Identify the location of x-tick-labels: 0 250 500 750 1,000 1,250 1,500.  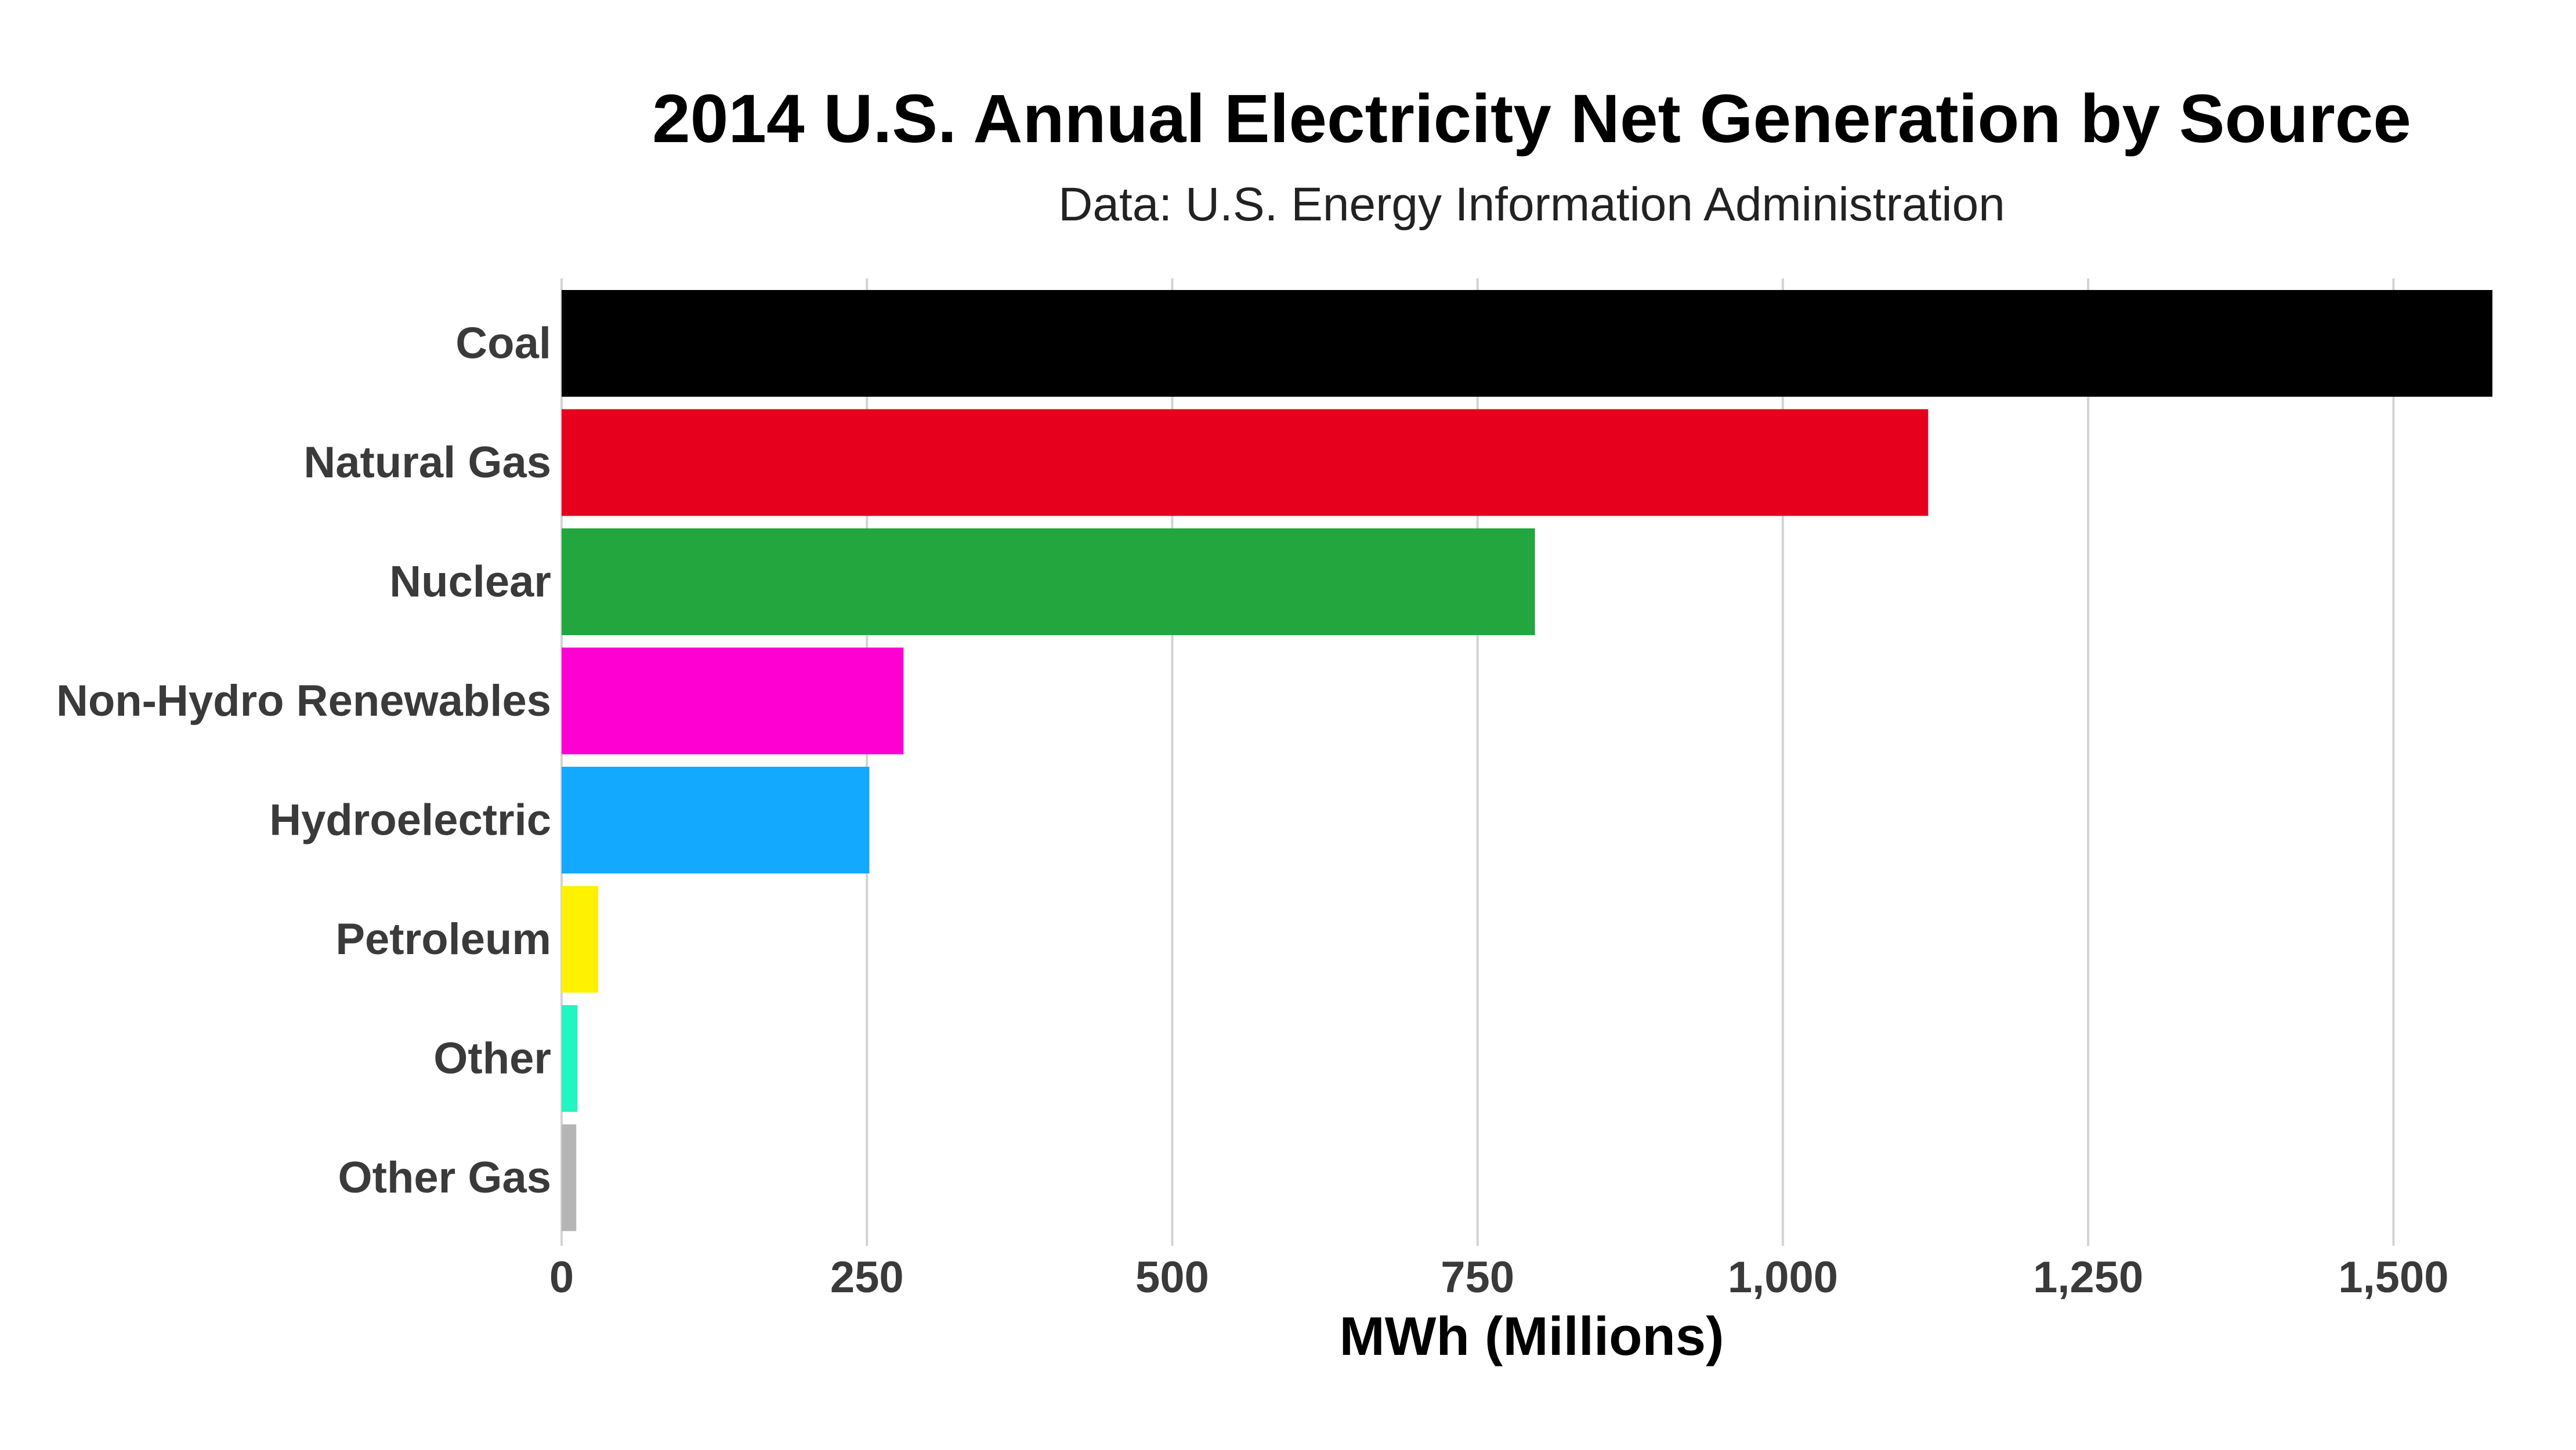
(1499, 1277).